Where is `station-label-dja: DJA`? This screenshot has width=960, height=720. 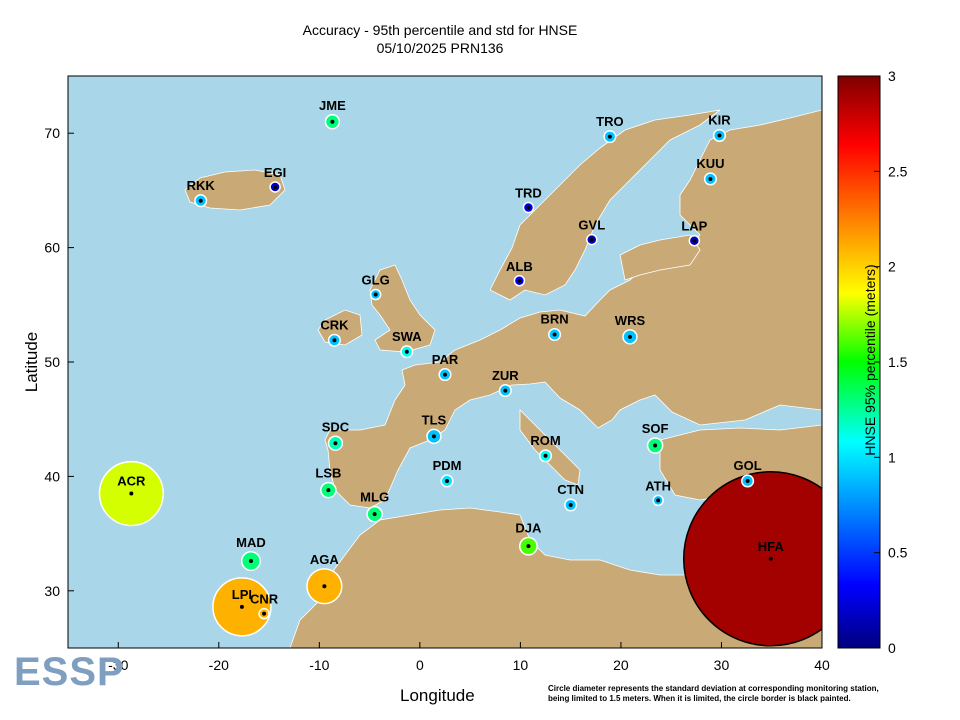
station-label-dja: DJA is located at coordinates (528, 527).